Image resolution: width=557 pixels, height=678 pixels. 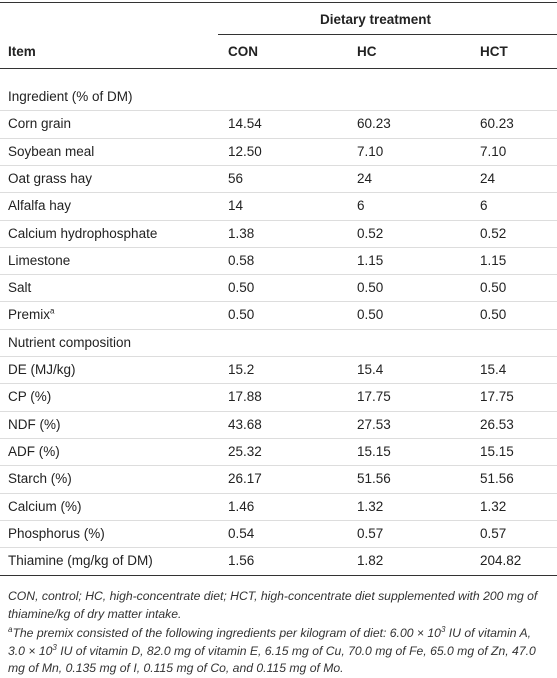 What do you see at coordinates (269, 642) in the screenshot?
I see `footnote-text: IU of vitamin A, 3.0 × 10` at bounding box center [269, 642].